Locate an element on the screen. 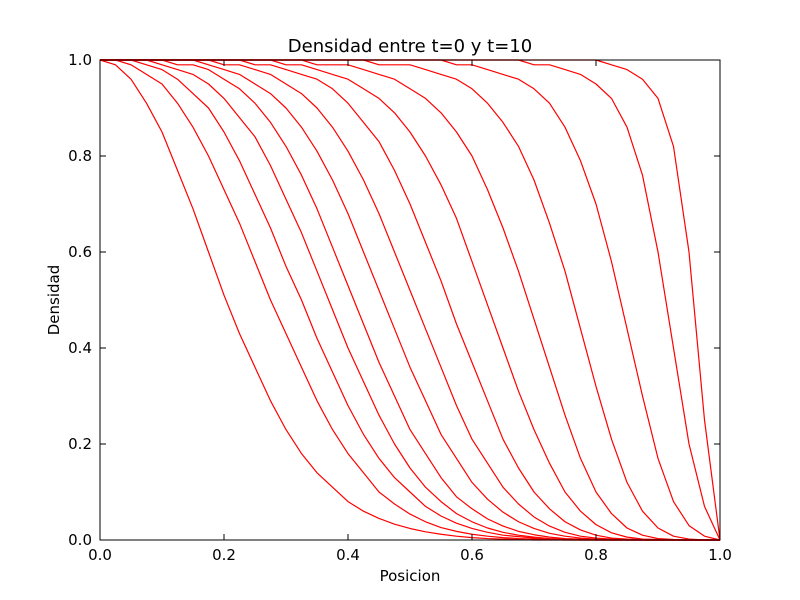 The height and width of the screenshot is (600, 800). chart-title: Densidad entre t=0 y t=10 is located at coordinates (410, 46).